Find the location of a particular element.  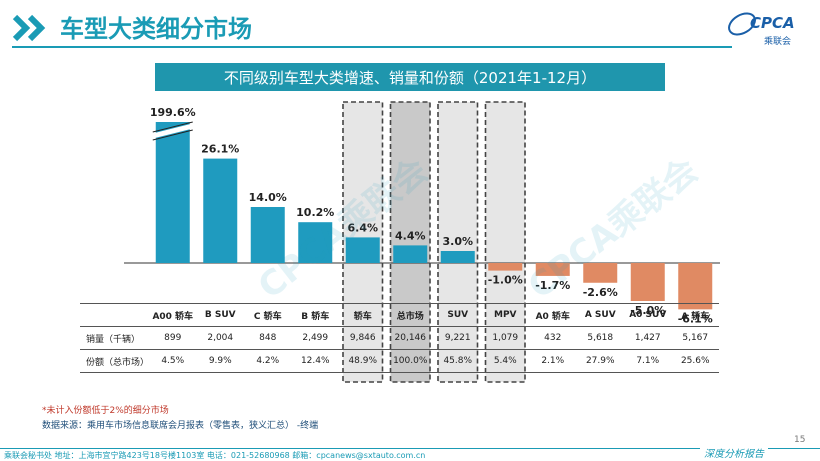

data-label: -1.7% is located at coordinates (552, 285).